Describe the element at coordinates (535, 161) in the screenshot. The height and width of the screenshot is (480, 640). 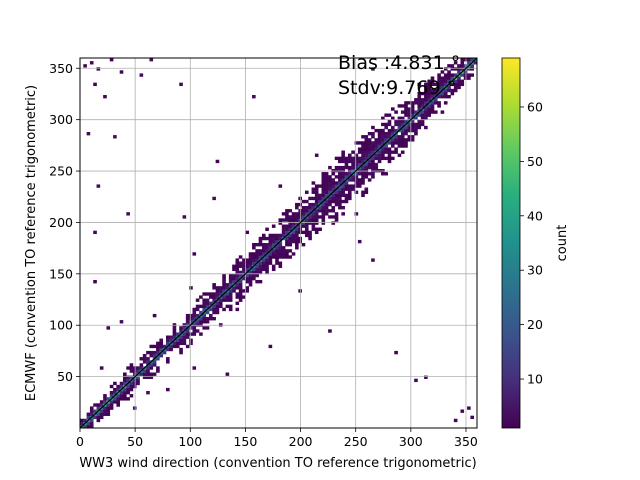
I see `colorbar-tick-label: 50` at that location.